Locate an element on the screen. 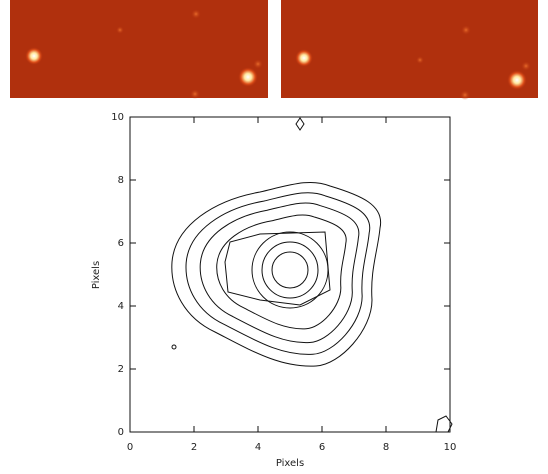 The image size is (548, 474). x-tick-label: 6 is located at coordinates (322, 447).